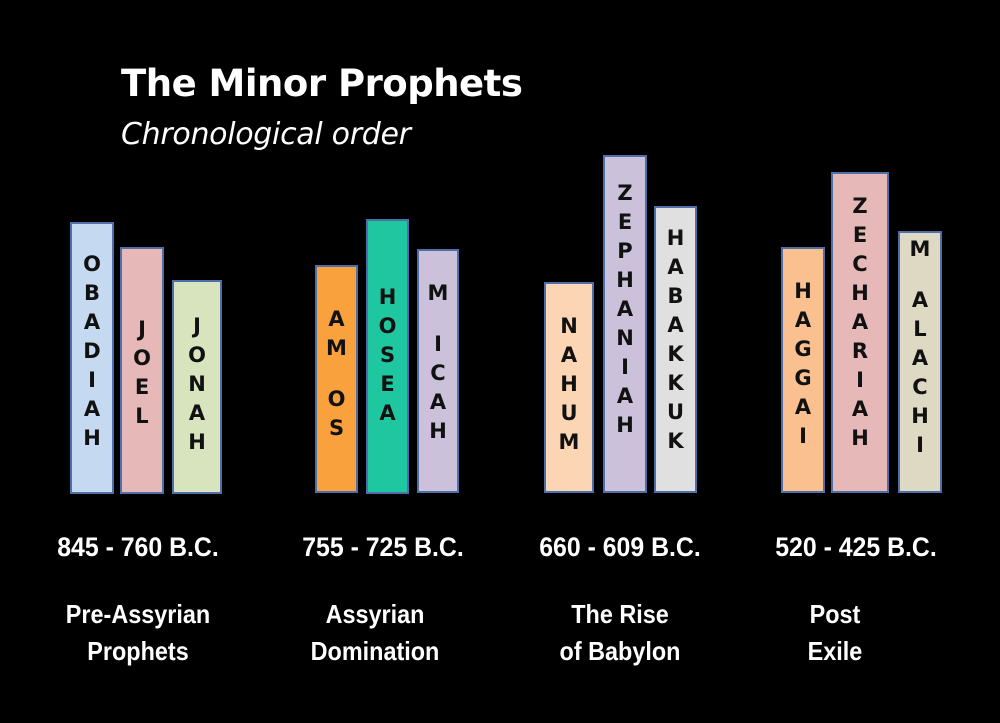 This screenshot has height=723, width=1000. What do you see at coordinates (138, 651) in the screenshot?
I see `era-line-2: Prophets` at bounding box center [138, 651].